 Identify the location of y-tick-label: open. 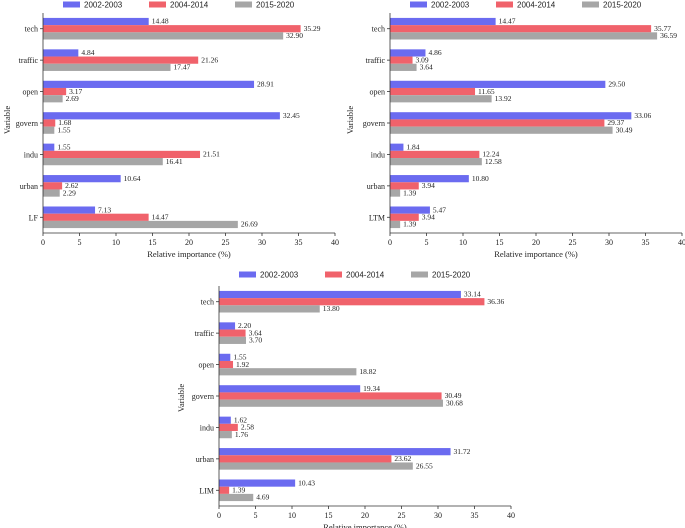
(206, 365).